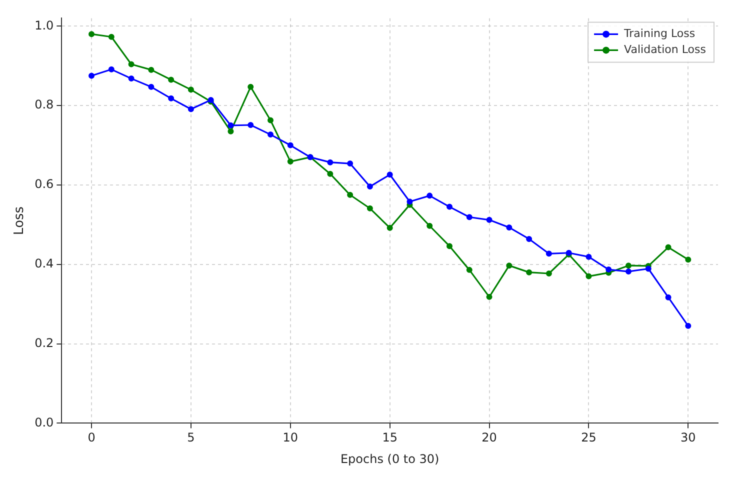 This screenshot has width=730, height=479. What do you see at coordinates (44, 25) in the screenshot?
I see `y-tick-label: 1.0` at bounding box center [44, 25].